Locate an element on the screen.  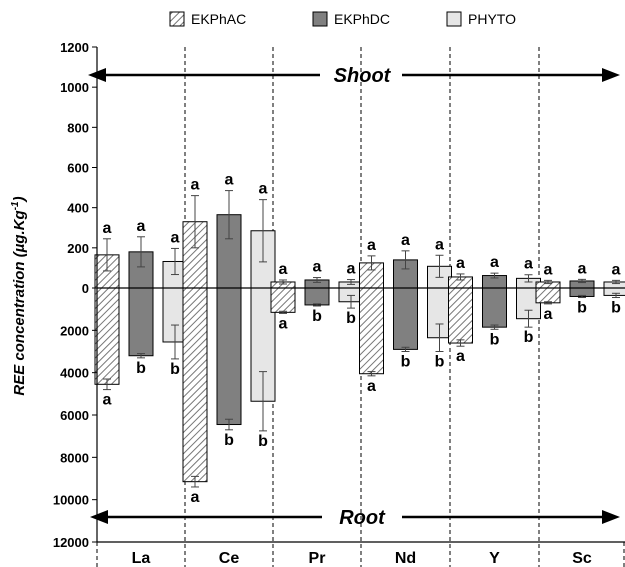
root-bar-ce-ekphdc is located at coordinates (229, 356).